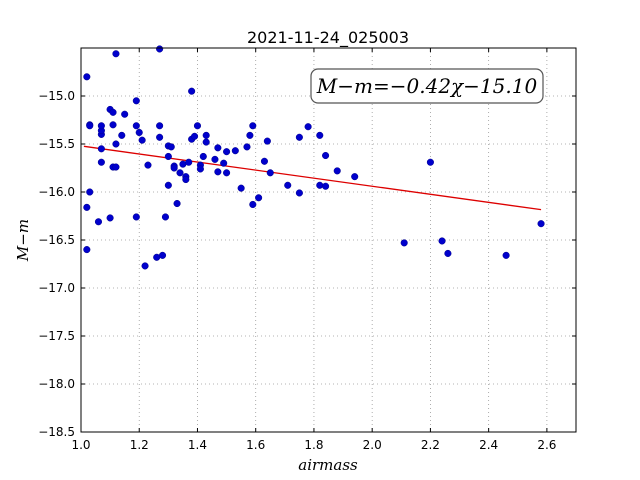 The height and width of the screenshot is (480, 640). Describe the element at coordinates (312, 178) in the screenshot. I see `fit-line-group` at that location.